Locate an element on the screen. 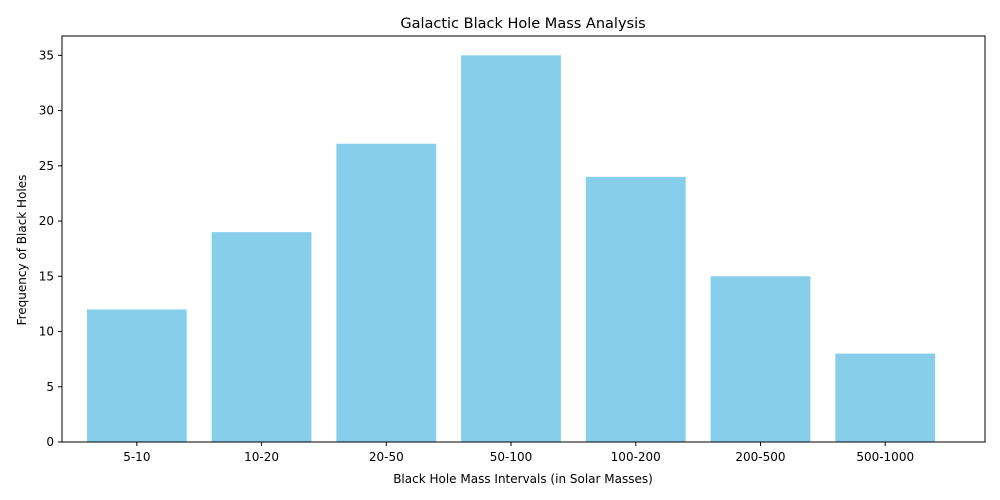  chart-title: Galactic Black Hole Mass Analysis is located at coordinates (522, 24).